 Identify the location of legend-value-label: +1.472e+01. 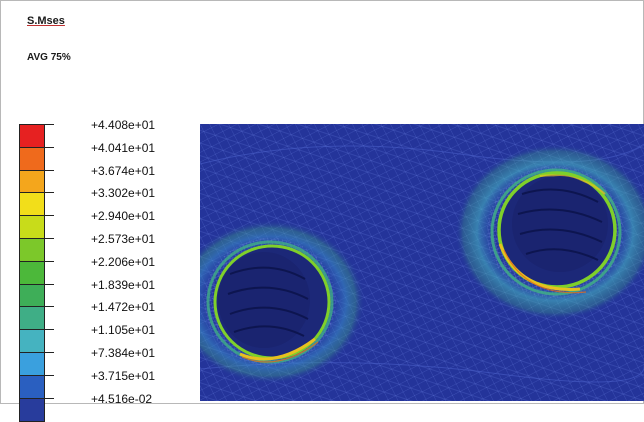
(123, 307).